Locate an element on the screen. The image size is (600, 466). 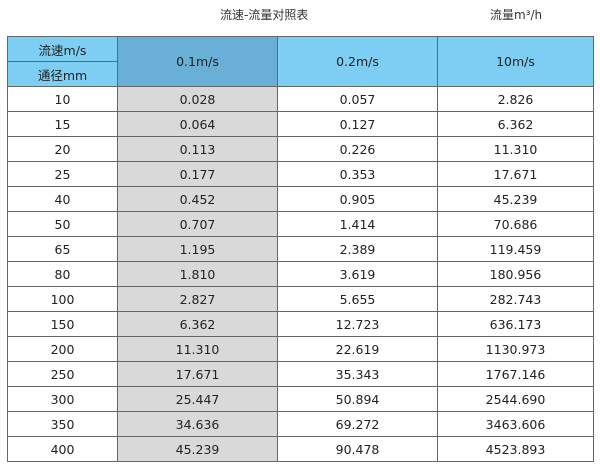
unit-label: 流量m³/h is located at coordinates (516, 15).